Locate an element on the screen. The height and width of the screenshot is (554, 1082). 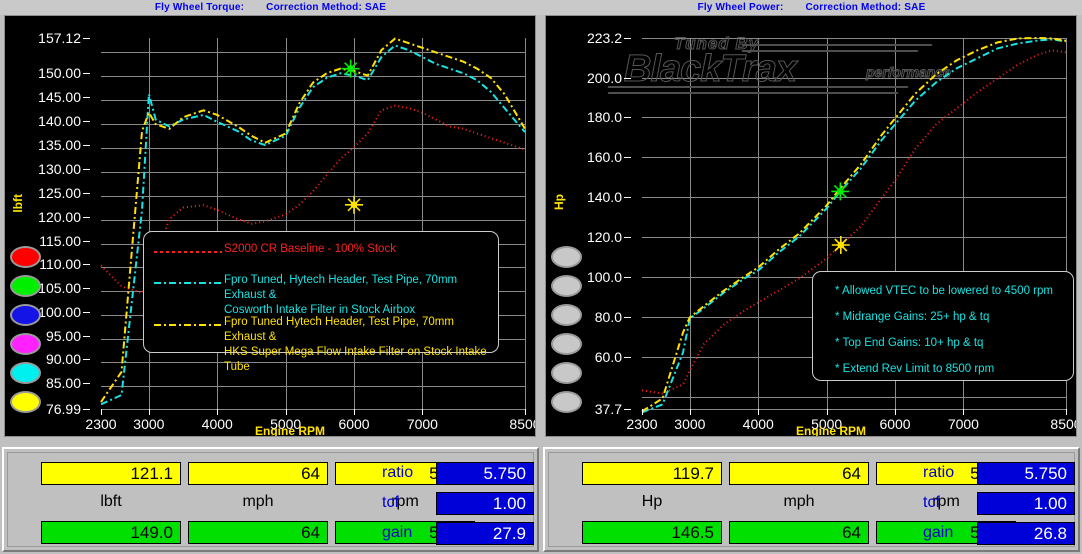
readout-field-green: 149.0 is located at coordinates (111, 532).